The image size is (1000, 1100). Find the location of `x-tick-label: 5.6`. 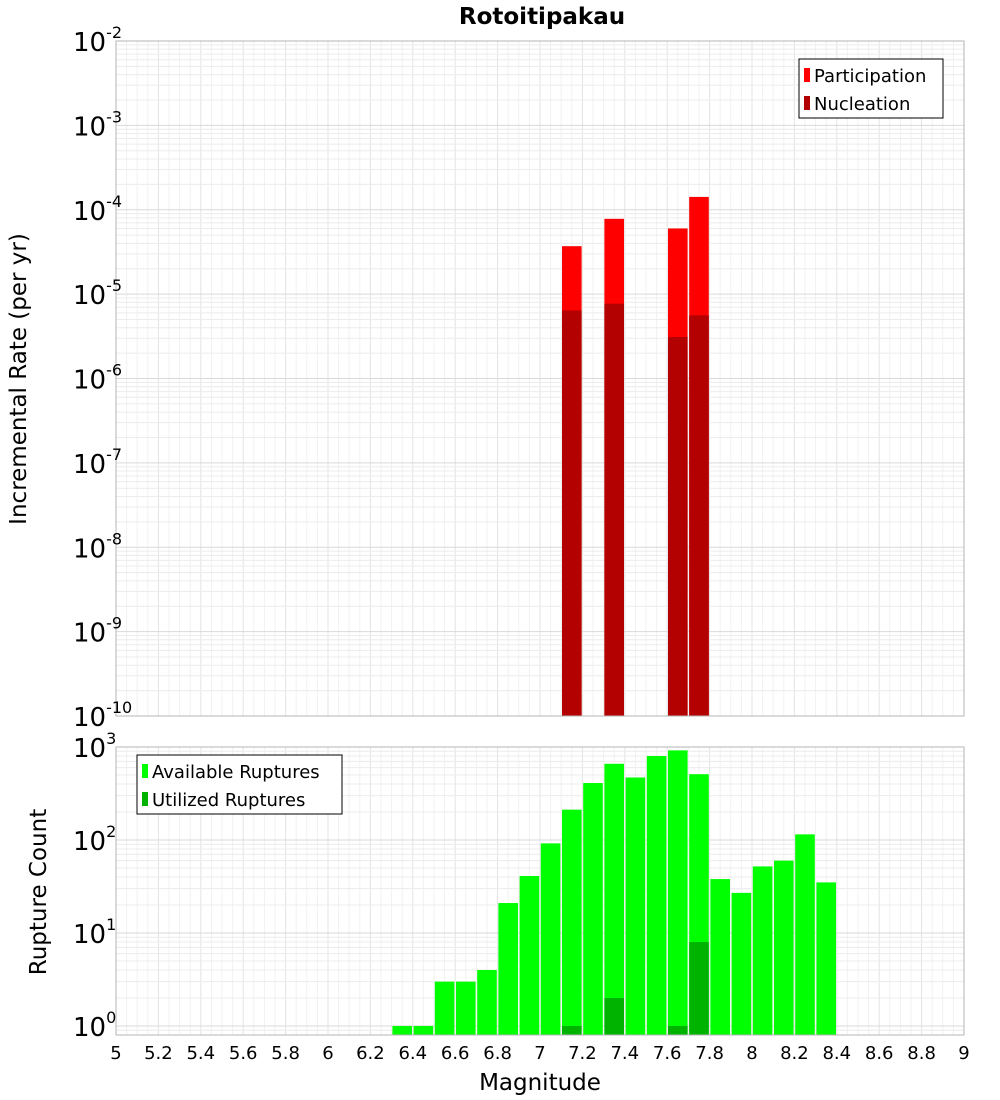

x-tick-label: 5.6 is located at coordinates (243, 1053).